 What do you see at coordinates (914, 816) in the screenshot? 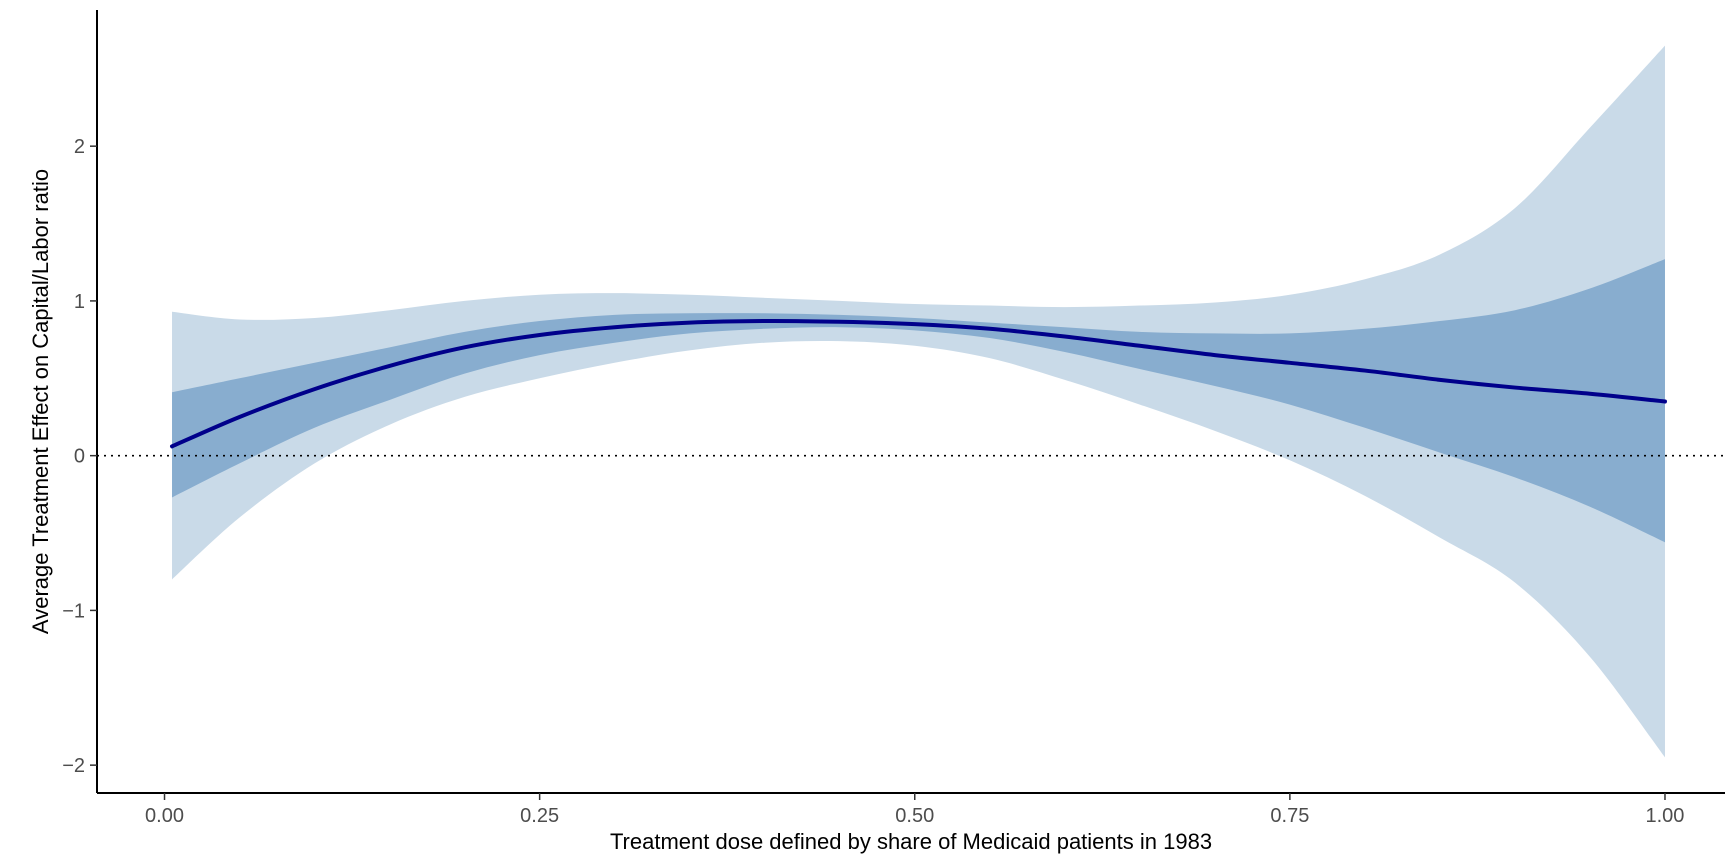
I see `x-tick-label: 0.50` at bounding box center [914, 816].